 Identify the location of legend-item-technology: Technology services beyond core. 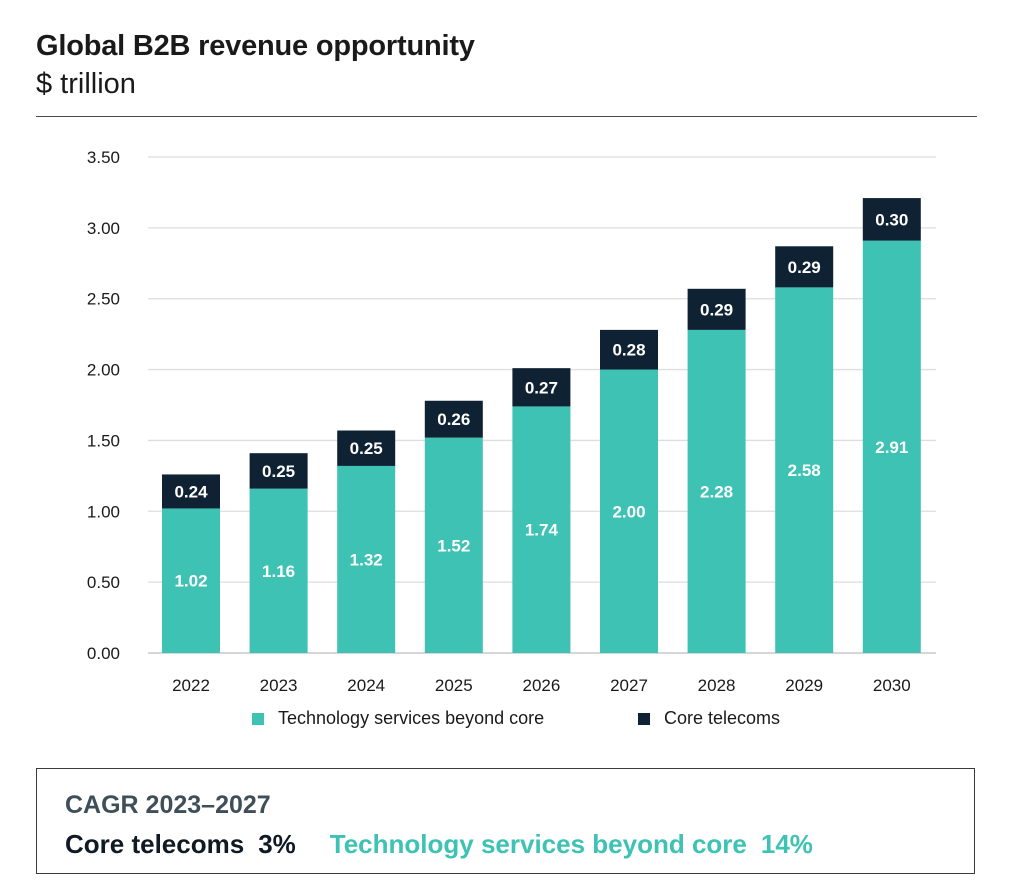
(398, 718).